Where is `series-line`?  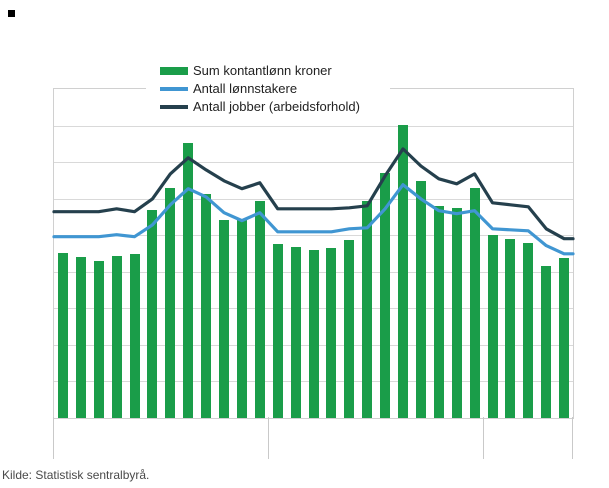
series-line is located at coordinates (313, 219).